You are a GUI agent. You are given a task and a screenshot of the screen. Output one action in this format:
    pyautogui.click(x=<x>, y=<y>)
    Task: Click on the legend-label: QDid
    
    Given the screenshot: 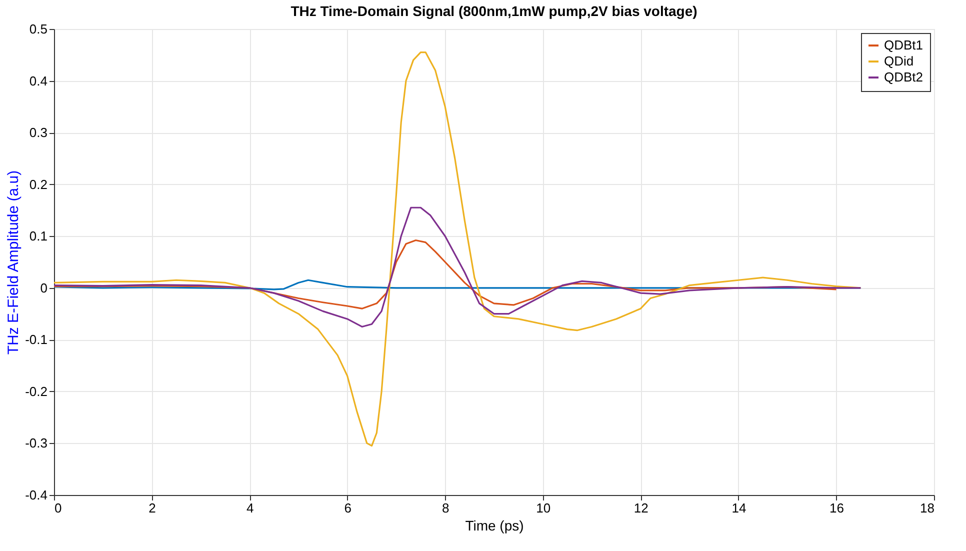 What is the action you would take?
    pyautogui.click(x=899, y=61)
    